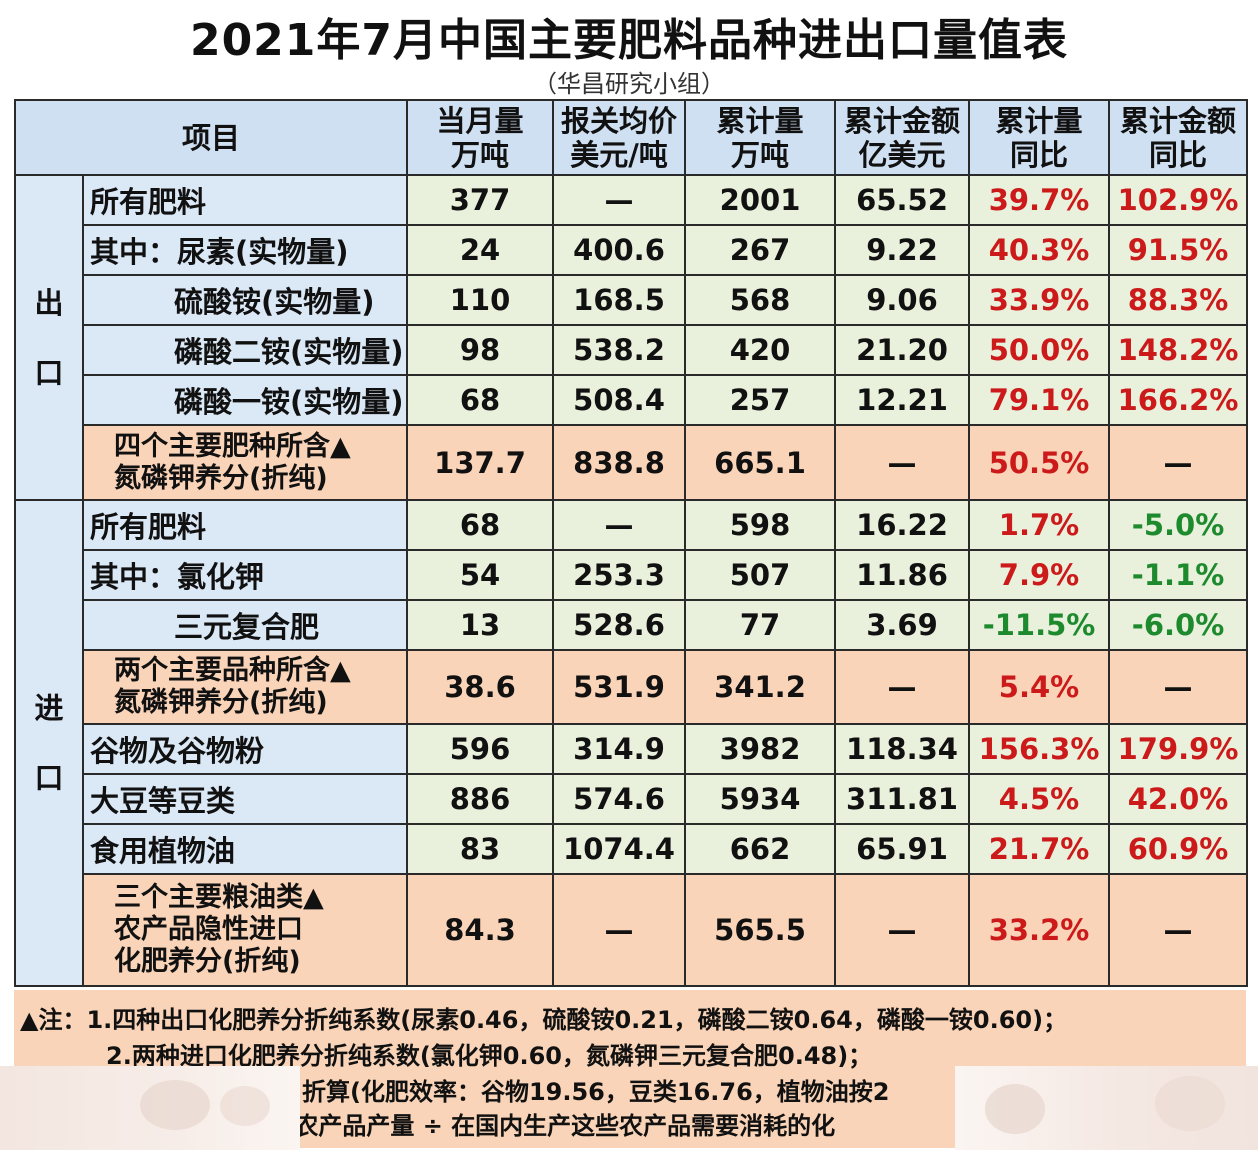 Image resolution: width=1258 pixels, height=1150 pixels. I want to click on cell: 98, so click(480, 350).